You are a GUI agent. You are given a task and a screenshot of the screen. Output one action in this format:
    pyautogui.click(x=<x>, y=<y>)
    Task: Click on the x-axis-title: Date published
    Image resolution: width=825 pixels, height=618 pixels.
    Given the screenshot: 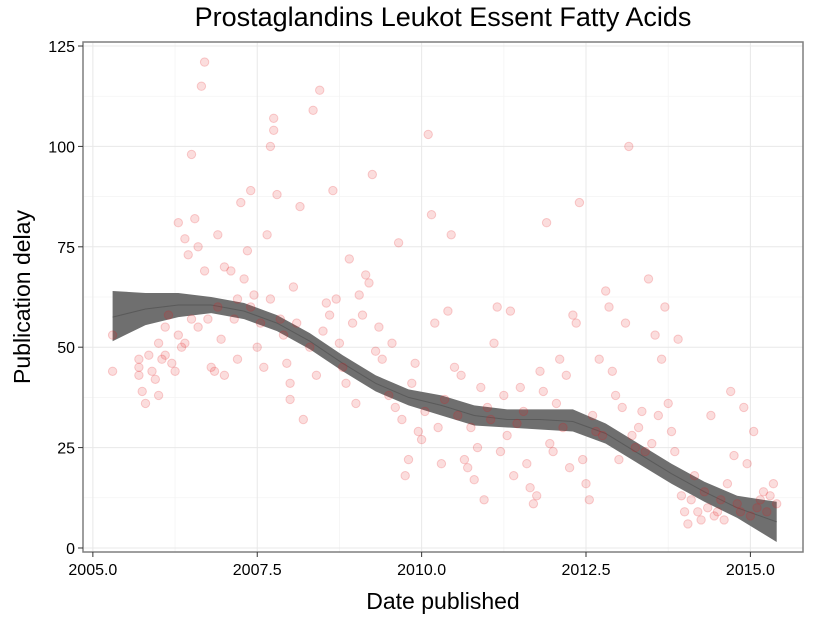 What is the action you would take?
    pyautogui.click(x=442, y=601)
    